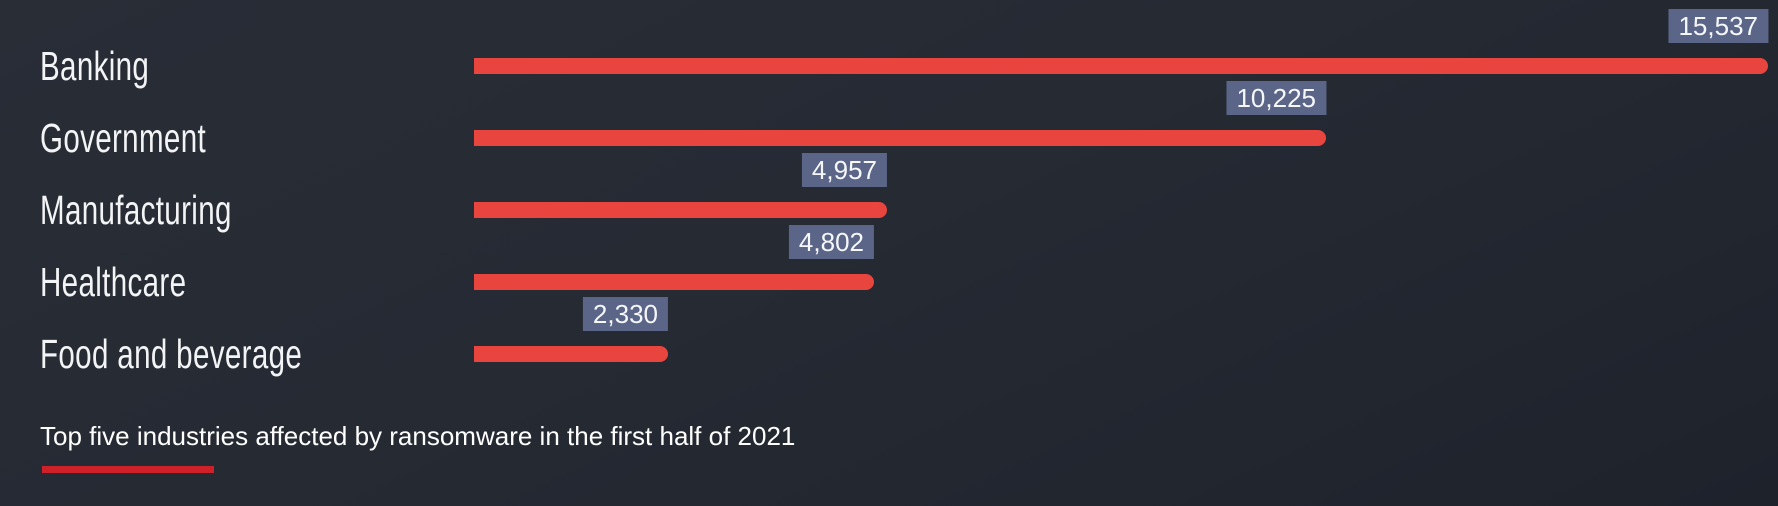  I want to click on title-accent-underline, so click(128, 469).